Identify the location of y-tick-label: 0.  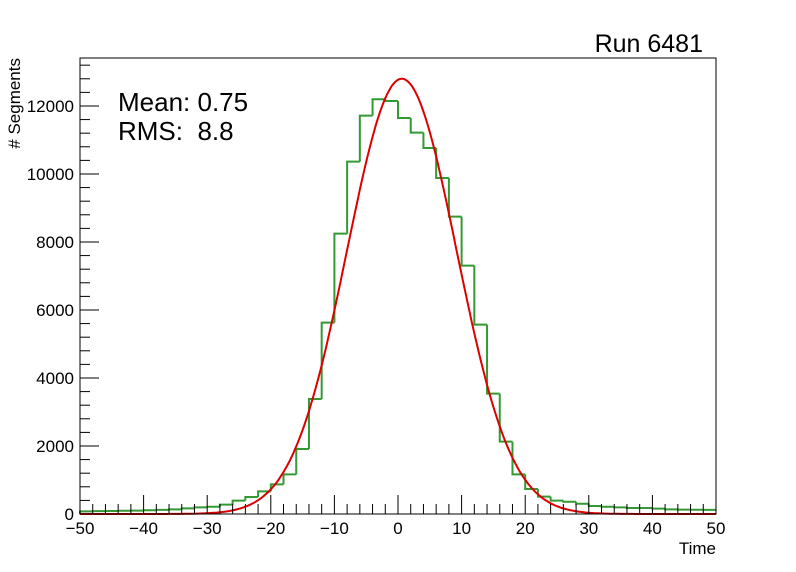
(69, 514).